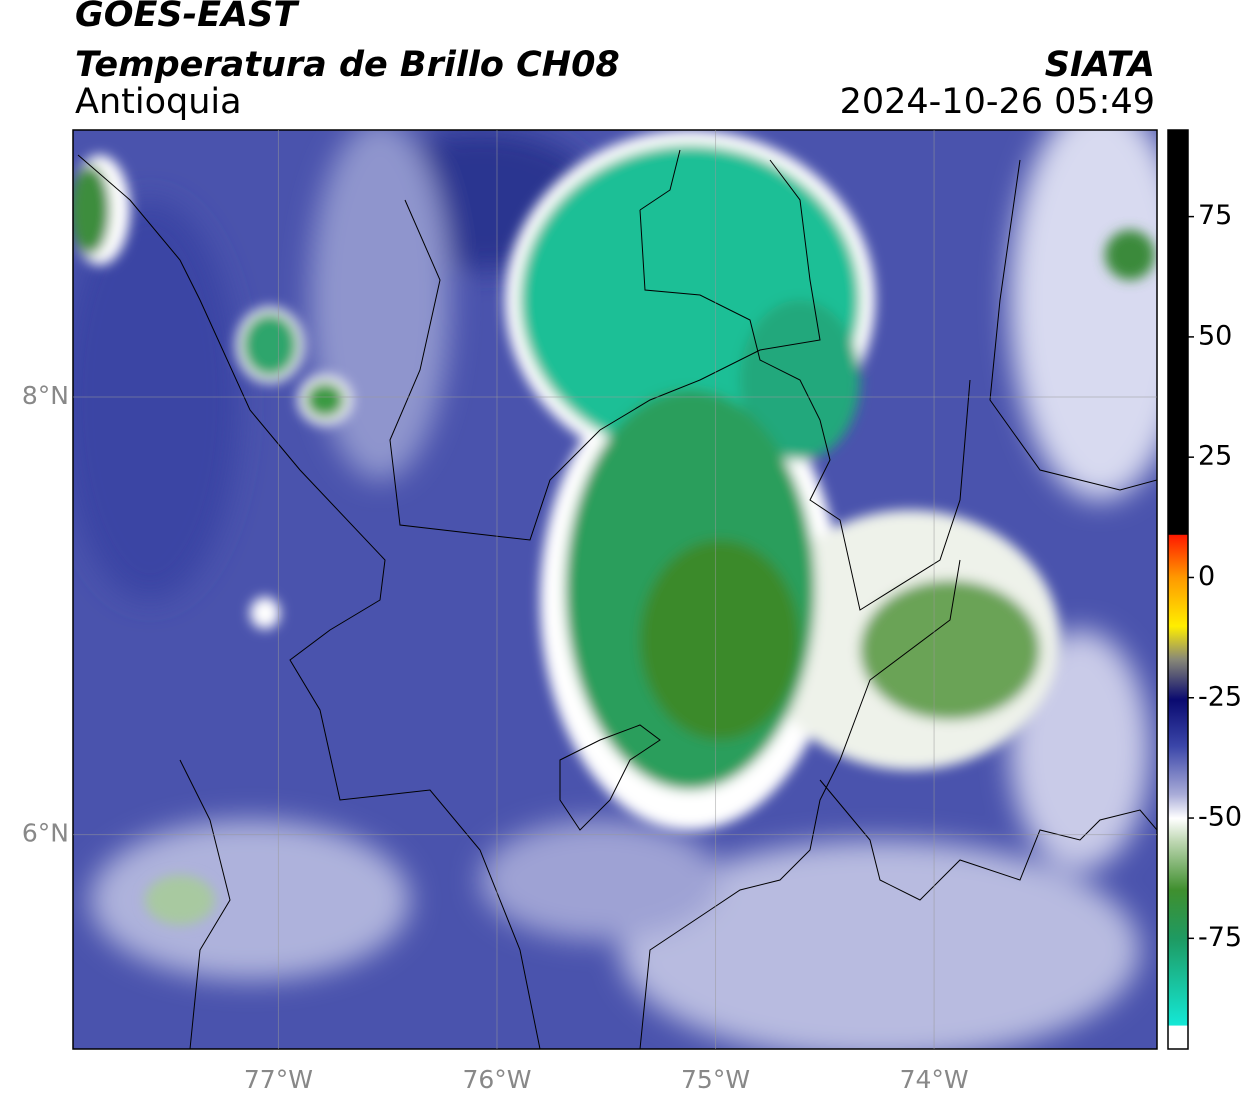 The height and width of the screenshot is (1103, 1252). I want to click on region: Antioquia, so click(158, 102).